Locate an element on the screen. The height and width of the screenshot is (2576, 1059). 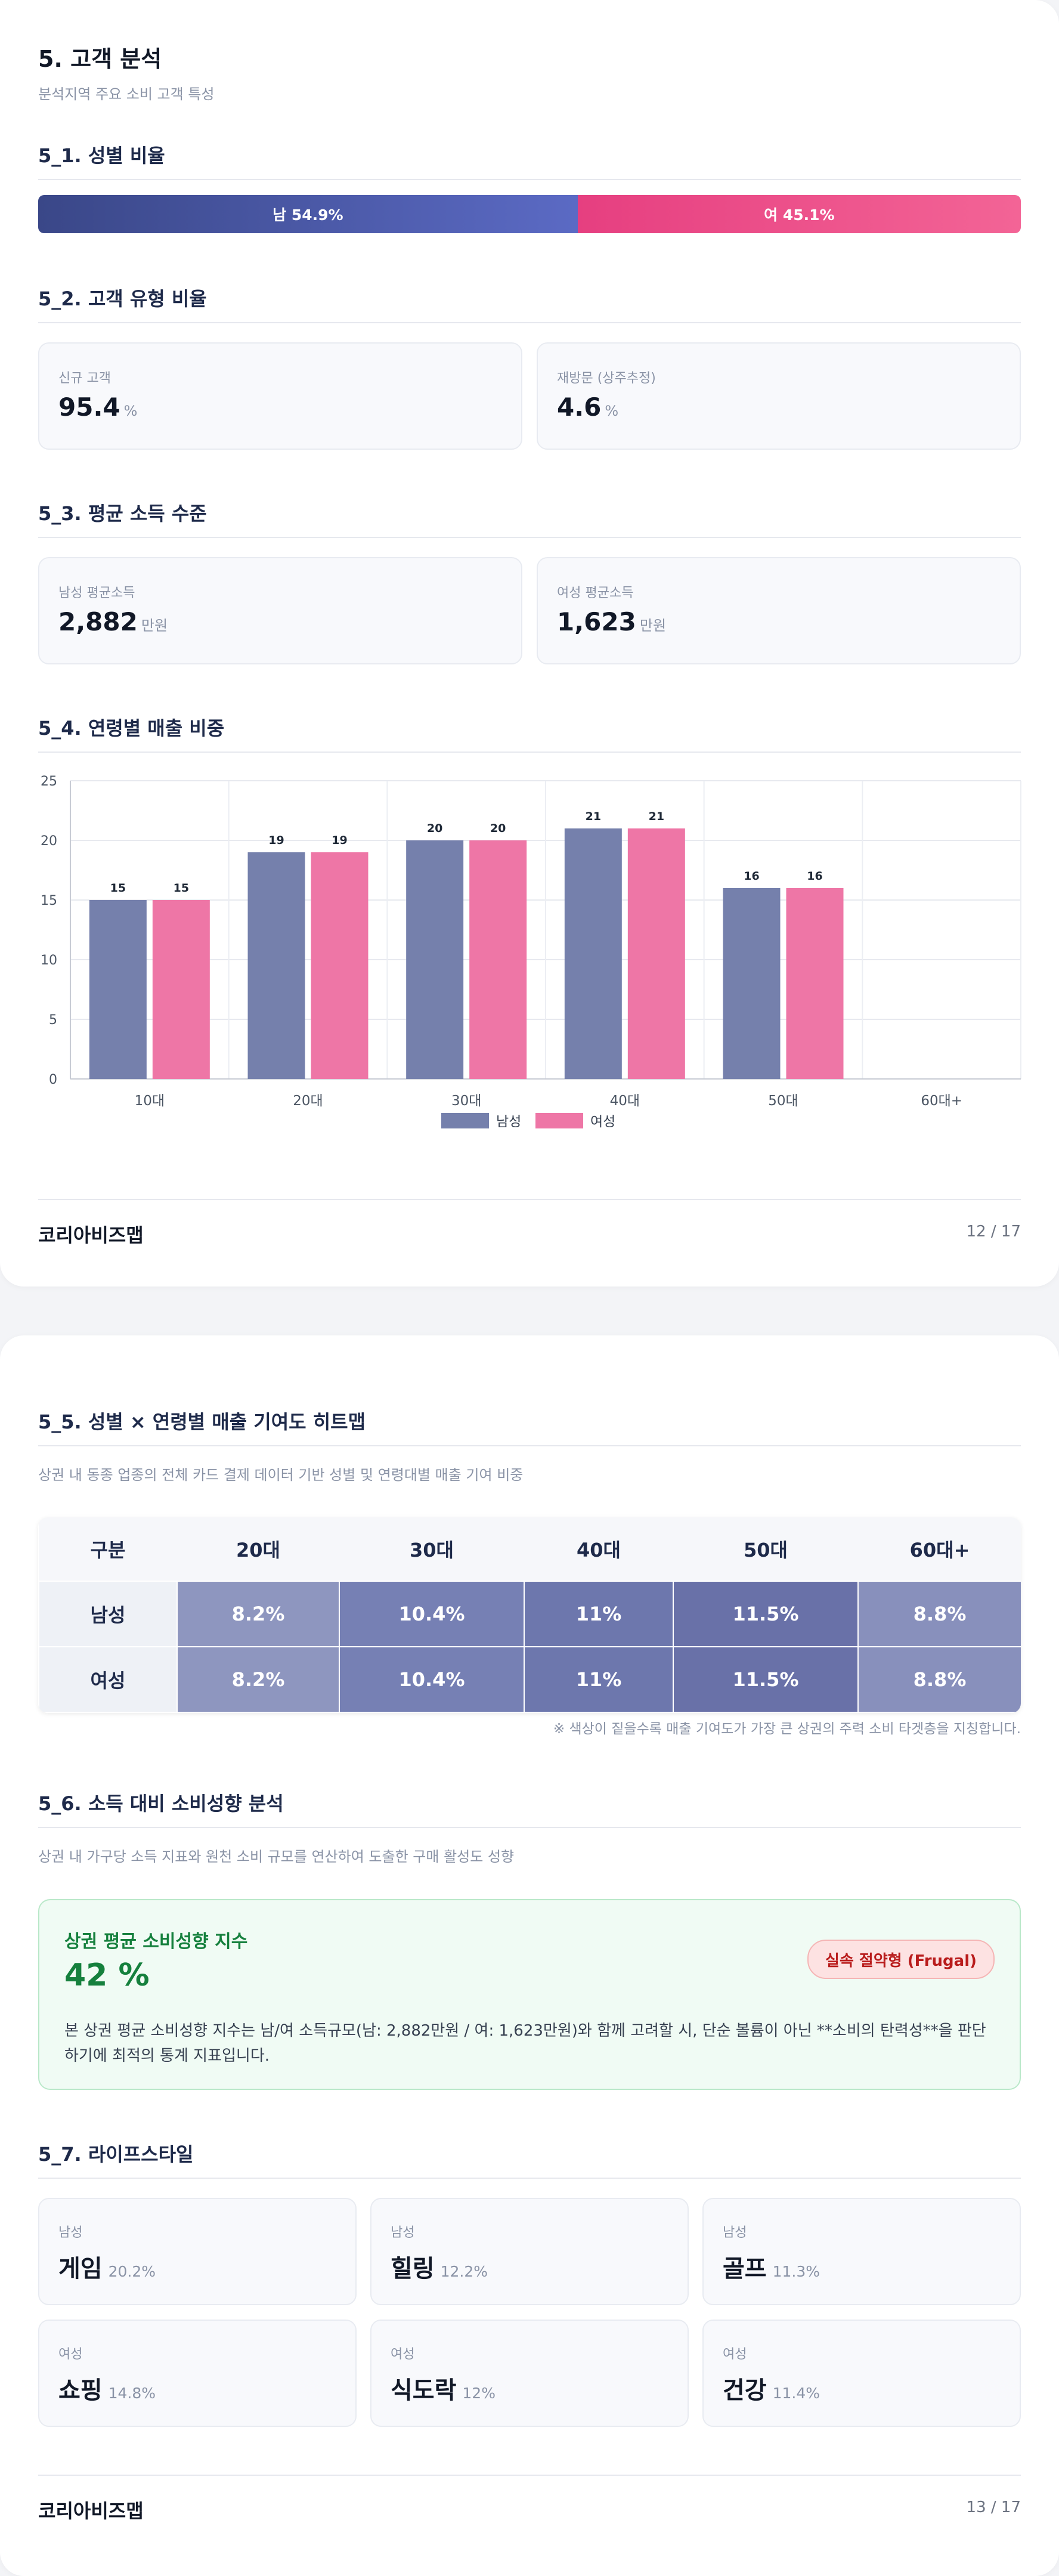
revisit-customer-label: 재방문 (상주추정) is located at coordinates (606, 378).